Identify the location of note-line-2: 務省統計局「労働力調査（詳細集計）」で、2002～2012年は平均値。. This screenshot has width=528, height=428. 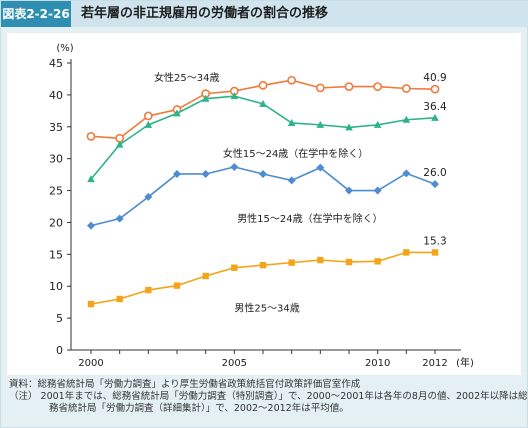
(199, 408).